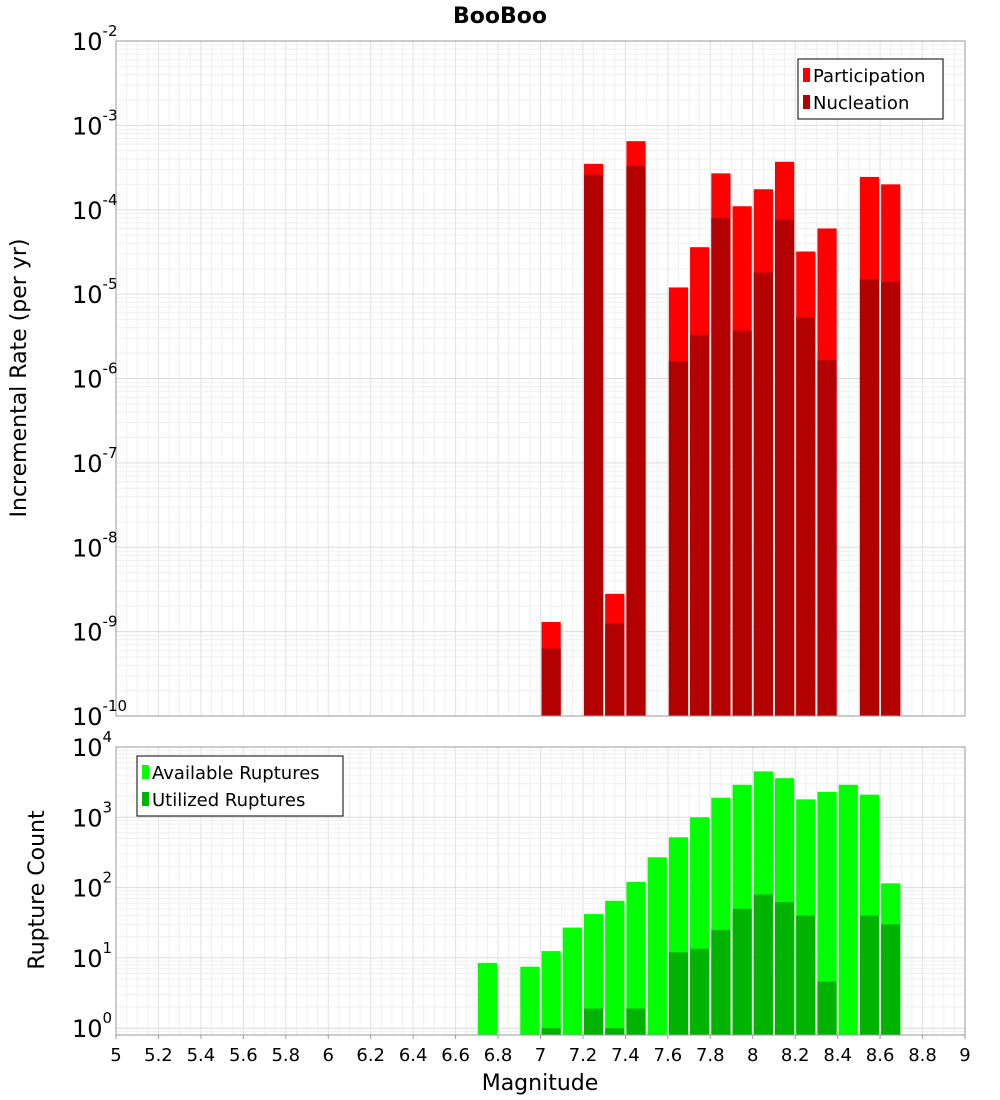  I want to click on bottom-y-axis-label: Rupture Count, so click(37, 890).